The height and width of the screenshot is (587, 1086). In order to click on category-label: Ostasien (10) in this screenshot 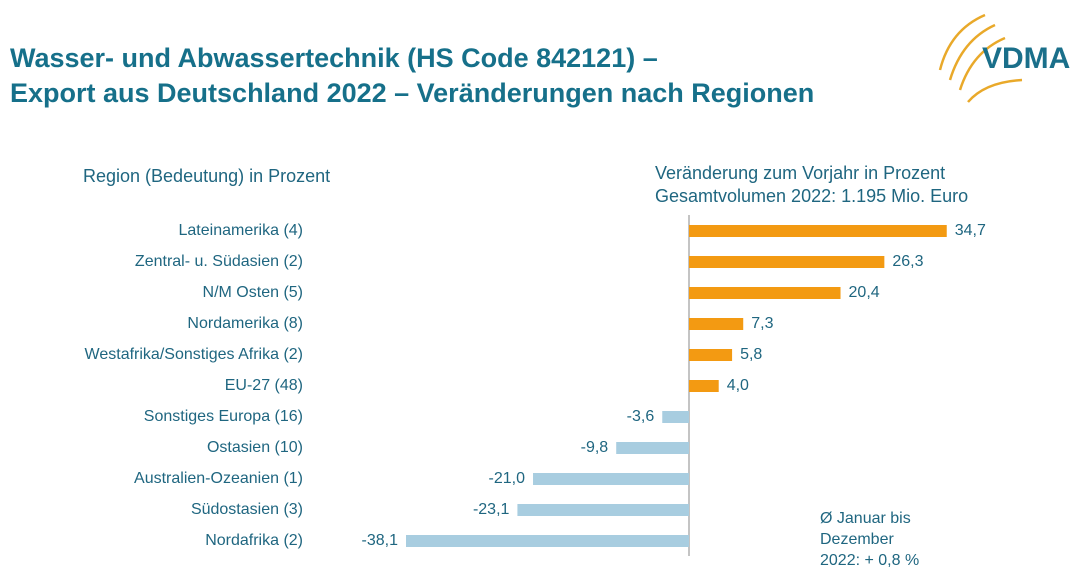, I will do `click(255, 447)`.